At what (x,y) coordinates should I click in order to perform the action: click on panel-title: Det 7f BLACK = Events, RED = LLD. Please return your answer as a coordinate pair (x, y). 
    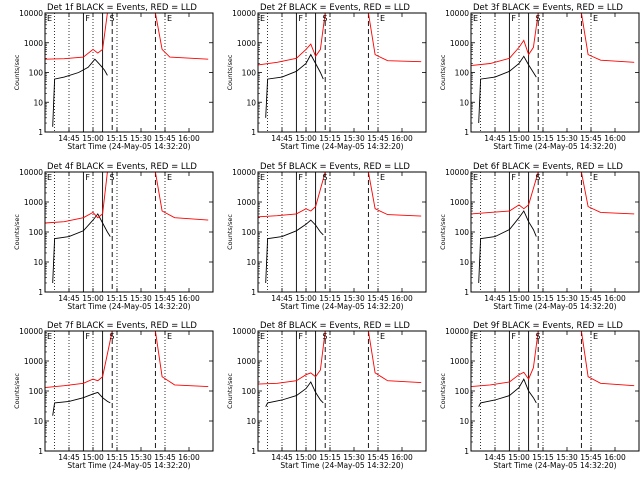
    Looking at the image, I should click on (122, 326).